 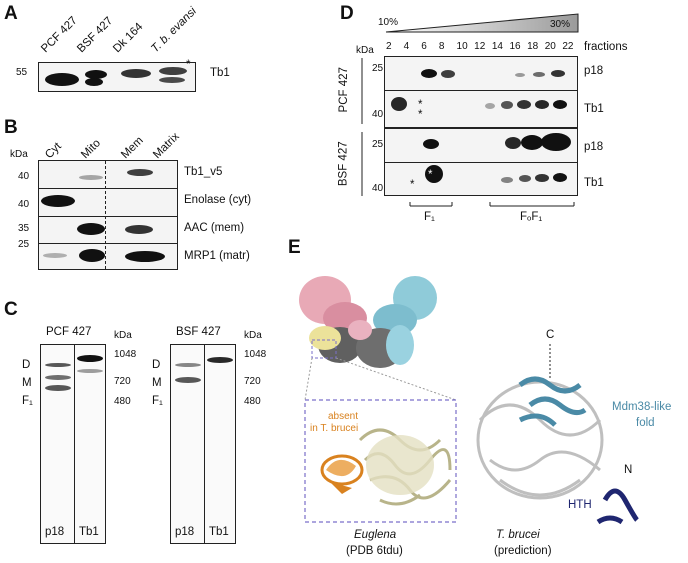 What do you see at coordinates (11, 309) in the screenshot?
I see `panel-letter-c: C` at bounding box center [11, 309].